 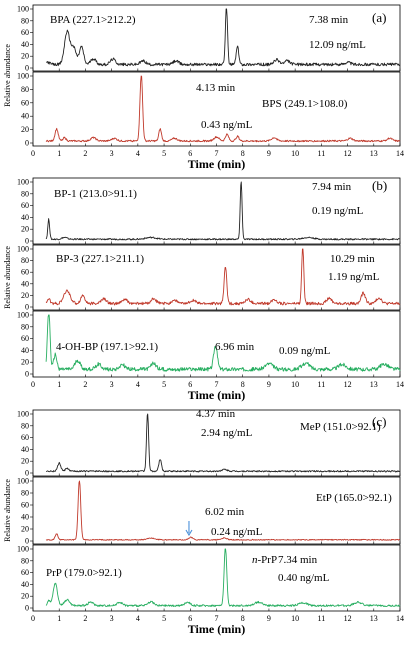 What do you see at coordinates (354, 498) in the screenshot?
I see `annotation-etp-165-0-92-1: EtP (165.0>92.1)` at bounding box center [354, 498].